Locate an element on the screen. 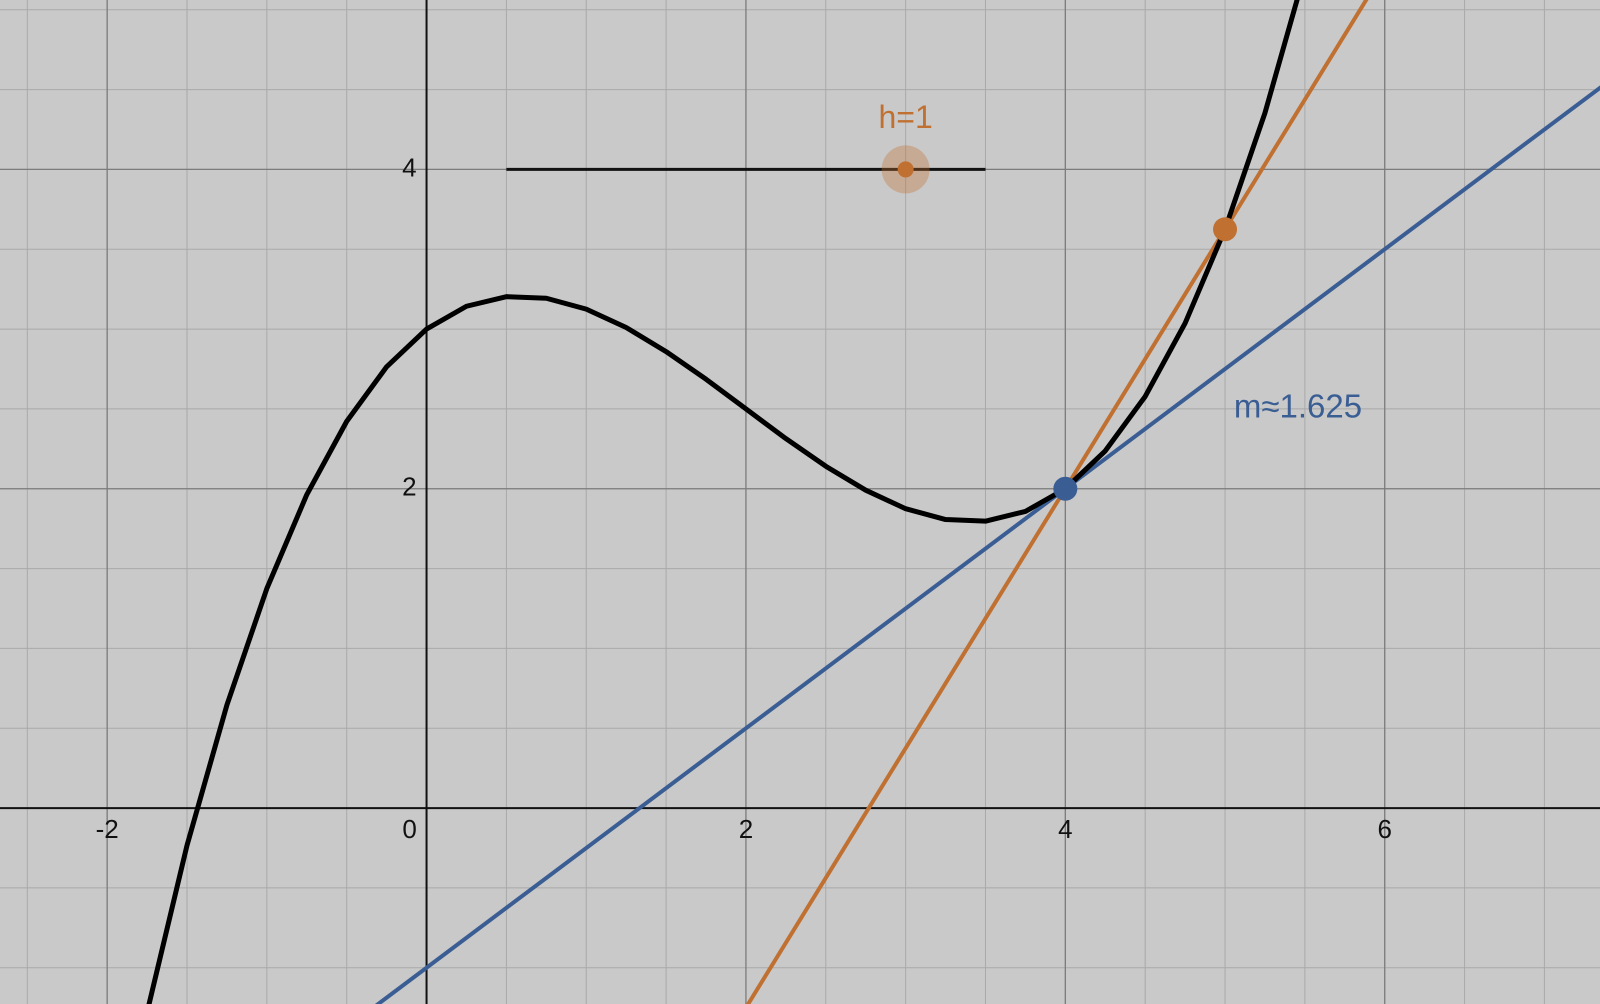 The image size is (1600, 1004). slider-label: h=1 is located at coordinates (905, 117).